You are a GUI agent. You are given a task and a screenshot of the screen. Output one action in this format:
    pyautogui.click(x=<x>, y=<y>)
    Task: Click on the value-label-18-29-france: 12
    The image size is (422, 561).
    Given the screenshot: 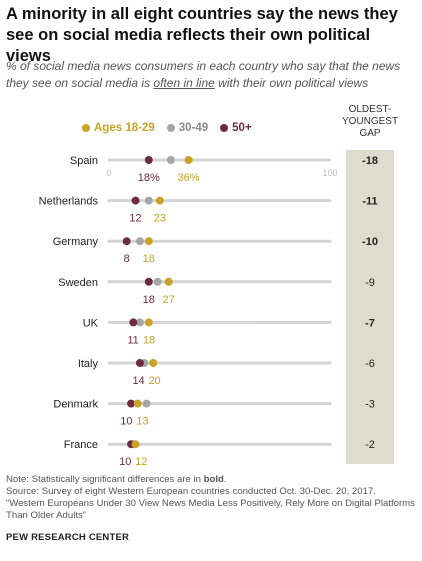 What is the action you would take?
    pyautogui.click(x=141, y=462)
    